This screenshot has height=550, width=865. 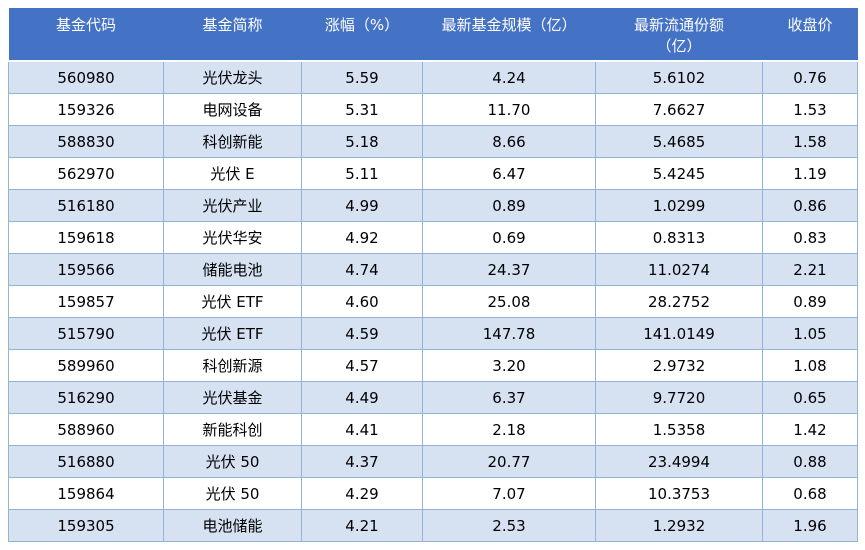 What do you see at coordinates (232, 461) in the screenshot?
I see `cell-fund-name: 光伏 50` at bounding box center [232, 461].